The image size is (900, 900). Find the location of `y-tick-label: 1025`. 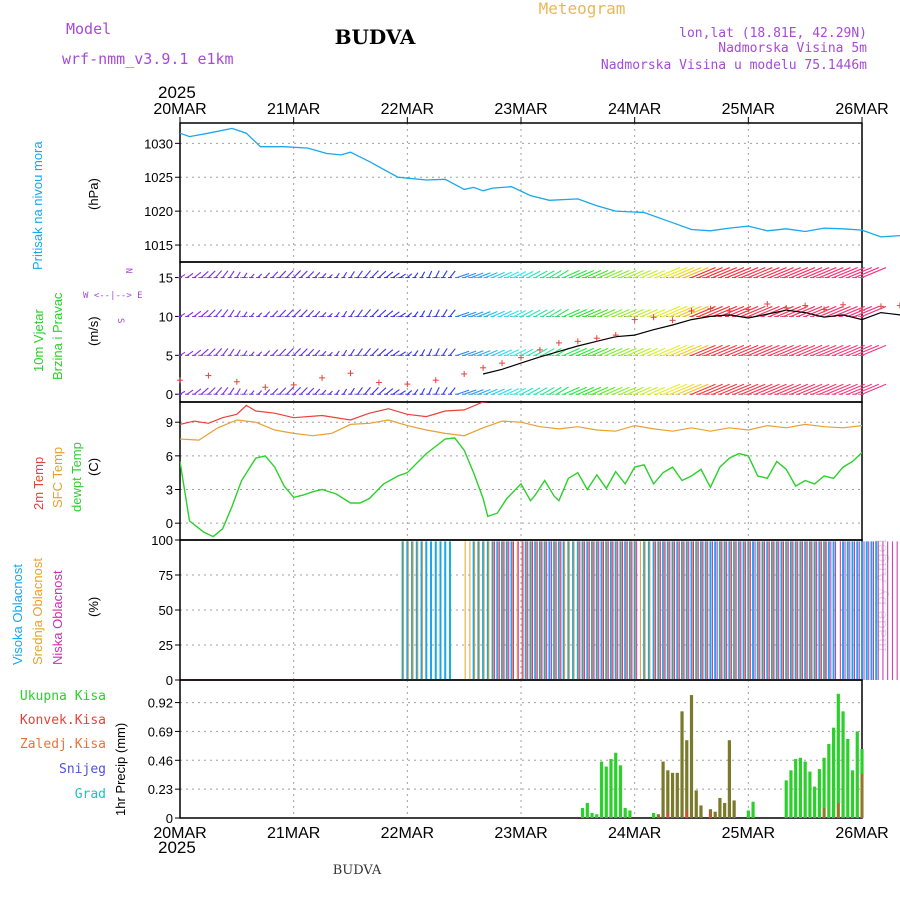

y-tick-label: 1025 is located at coordinates (158, 177).